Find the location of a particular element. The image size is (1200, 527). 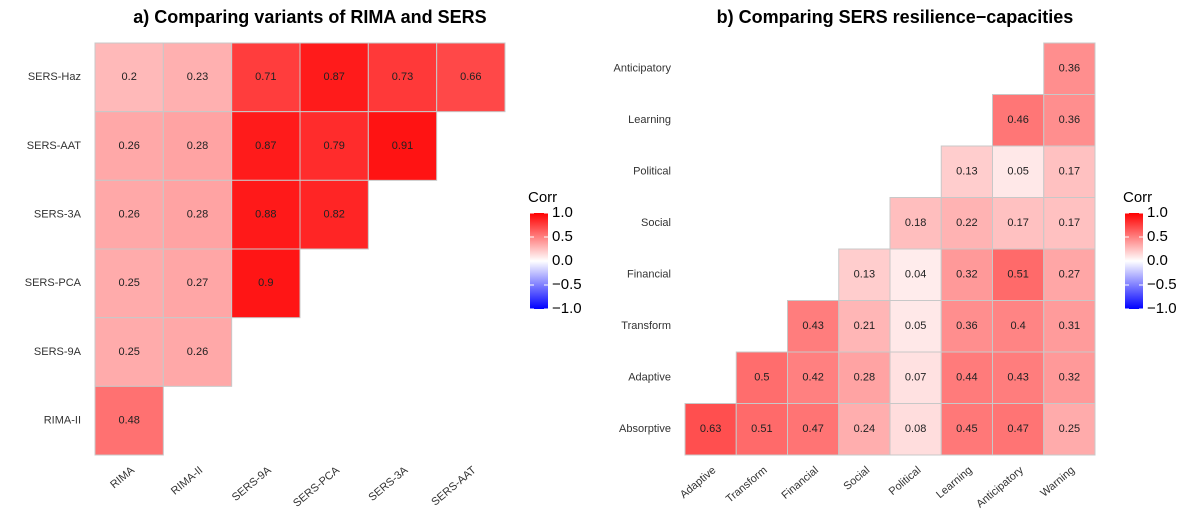

cell-label: 0.2 is located at coordinates (129, 77).